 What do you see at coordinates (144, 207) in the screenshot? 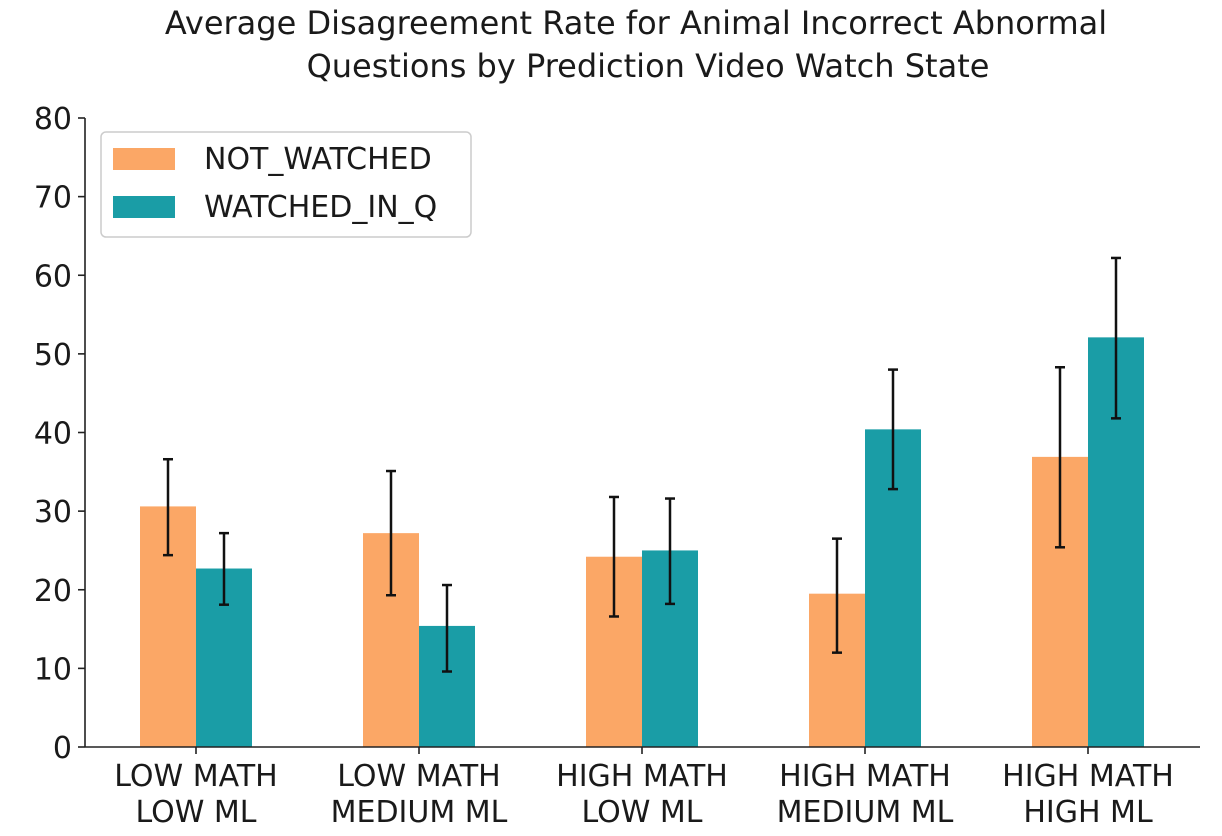
I see `legend-swatch-watched-in-q` at bounding box center [144, 207].